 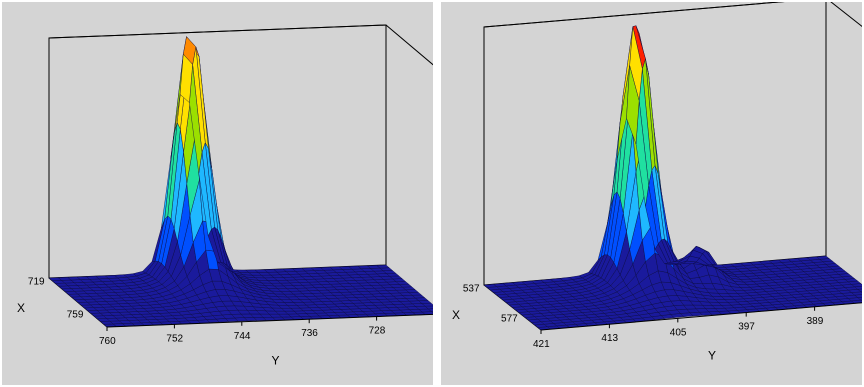 What do you see at coordinates (678, 332) in the screenshot?
I see `y-tick-label: 405` at bounding box center [678, 332].